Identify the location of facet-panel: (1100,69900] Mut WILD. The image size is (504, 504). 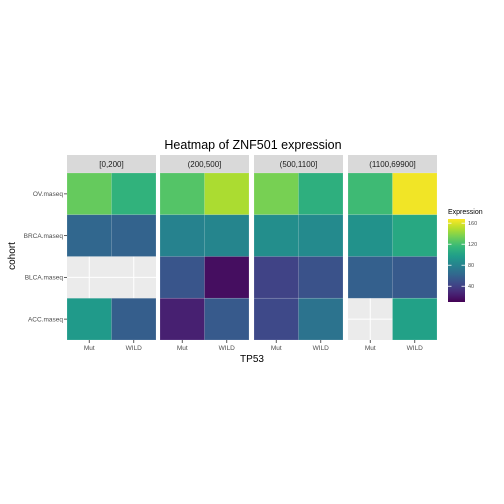
(392, 253).